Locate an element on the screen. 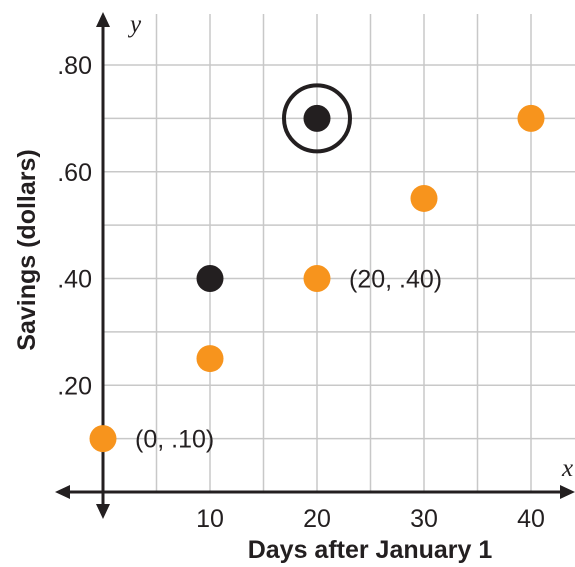 This screenshot has width=575, height=567. y-tick-label: .40 is located at coordinates (74, 280).